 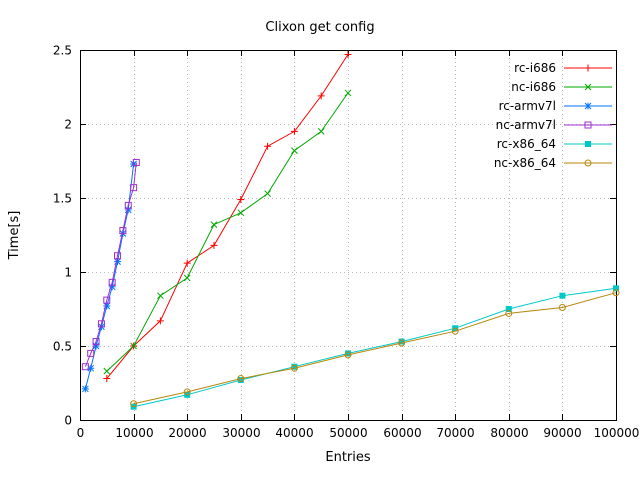 I want to click on x-tick-label: 10000, so click(x=134, y=433).